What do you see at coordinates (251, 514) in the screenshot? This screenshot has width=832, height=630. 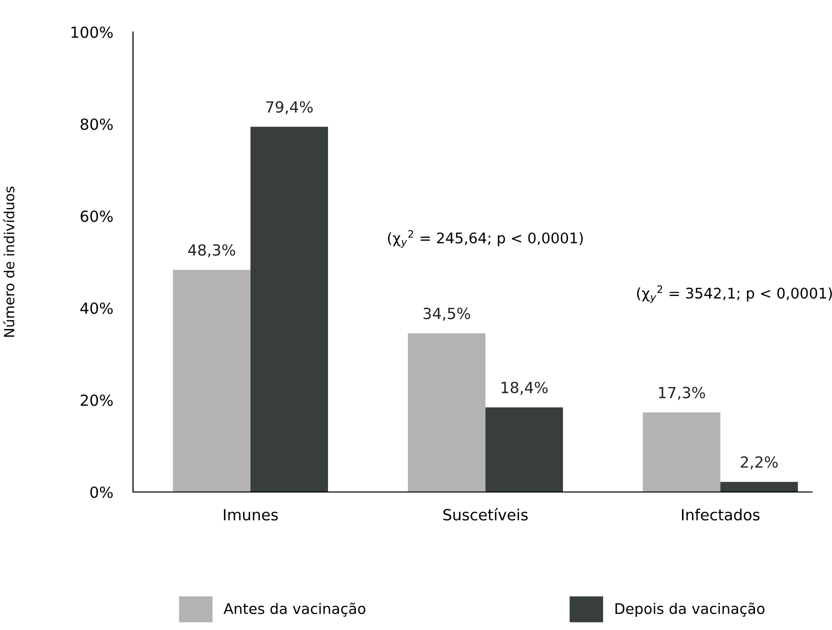 I see `x-tick-label: Imunes` at bounding box center [251, 514].